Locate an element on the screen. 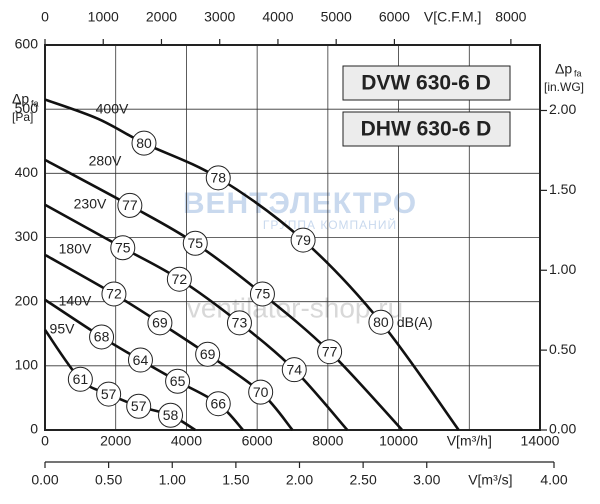 The width and height of the screenshot is (600, 504). x2-axis-label: V[m³/s] is located at coordinates (490, 480).